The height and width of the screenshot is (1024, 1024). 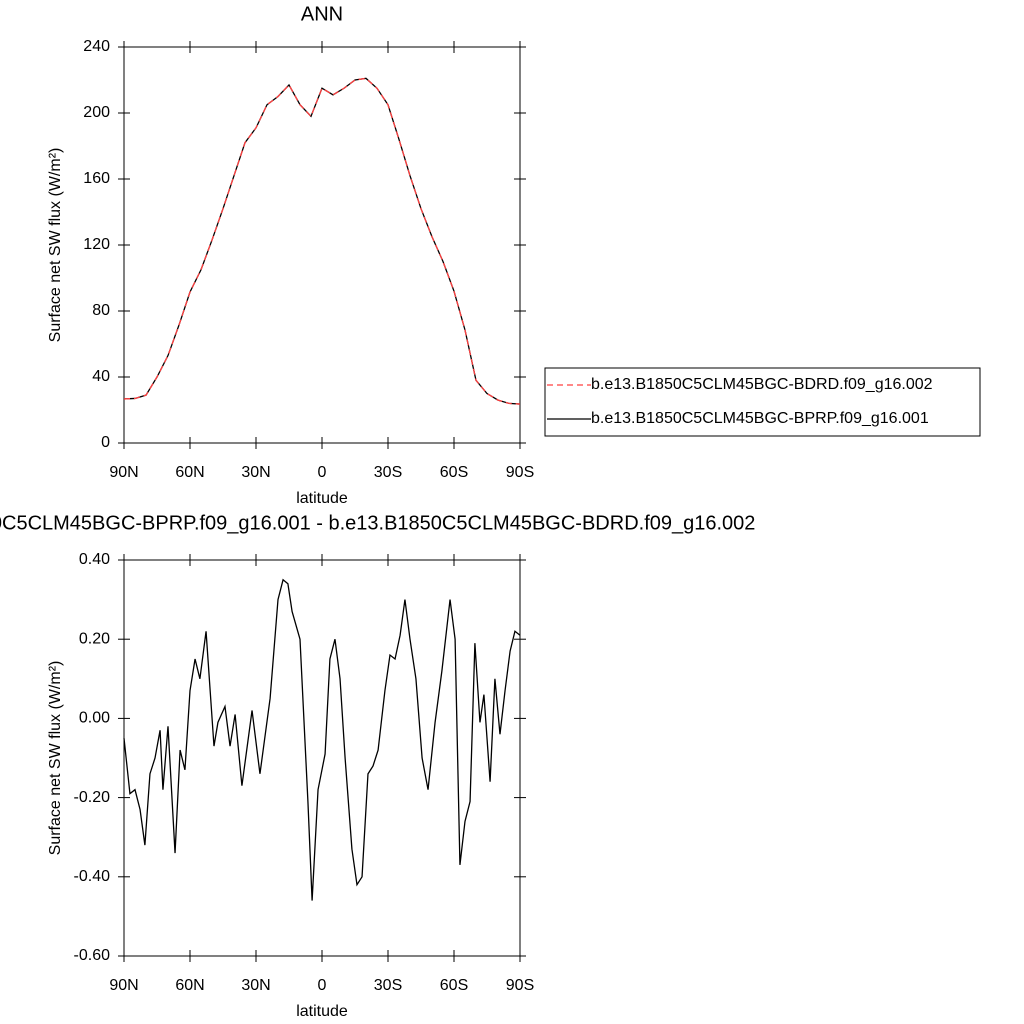 I want to click on y-tick-label: -0.40, so click(x=92, y=876).